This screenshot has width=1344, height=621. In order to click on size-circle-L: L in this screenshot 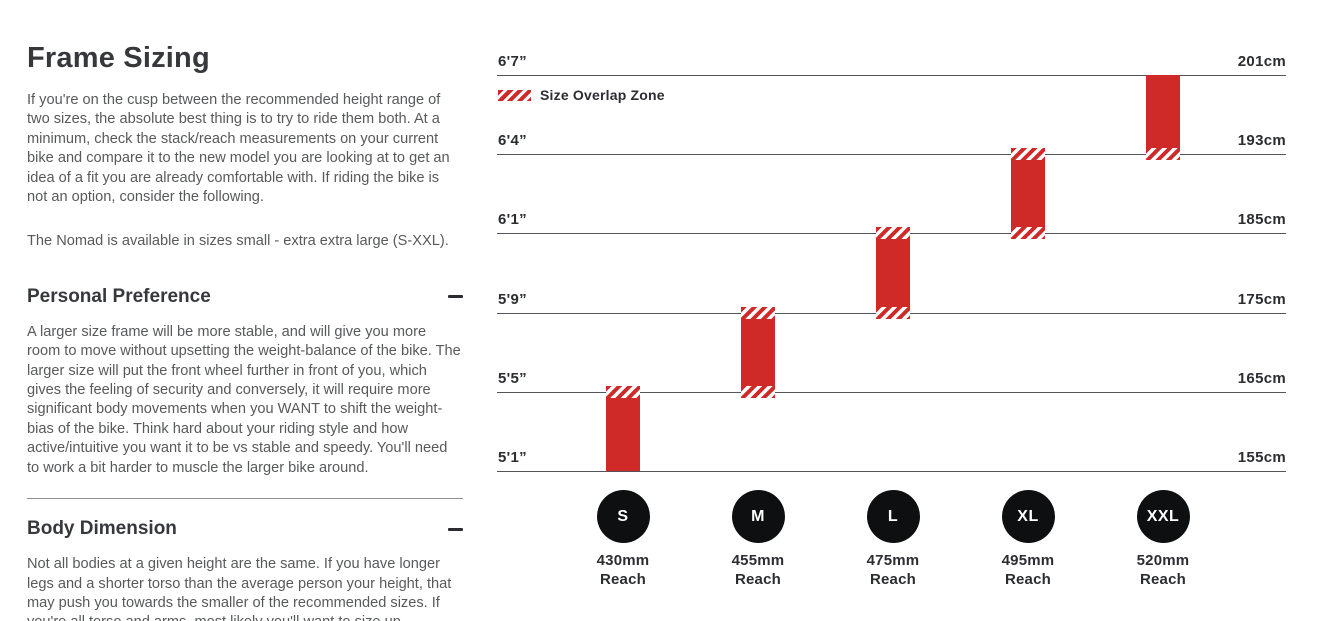, I will do `click(893, 516)`.